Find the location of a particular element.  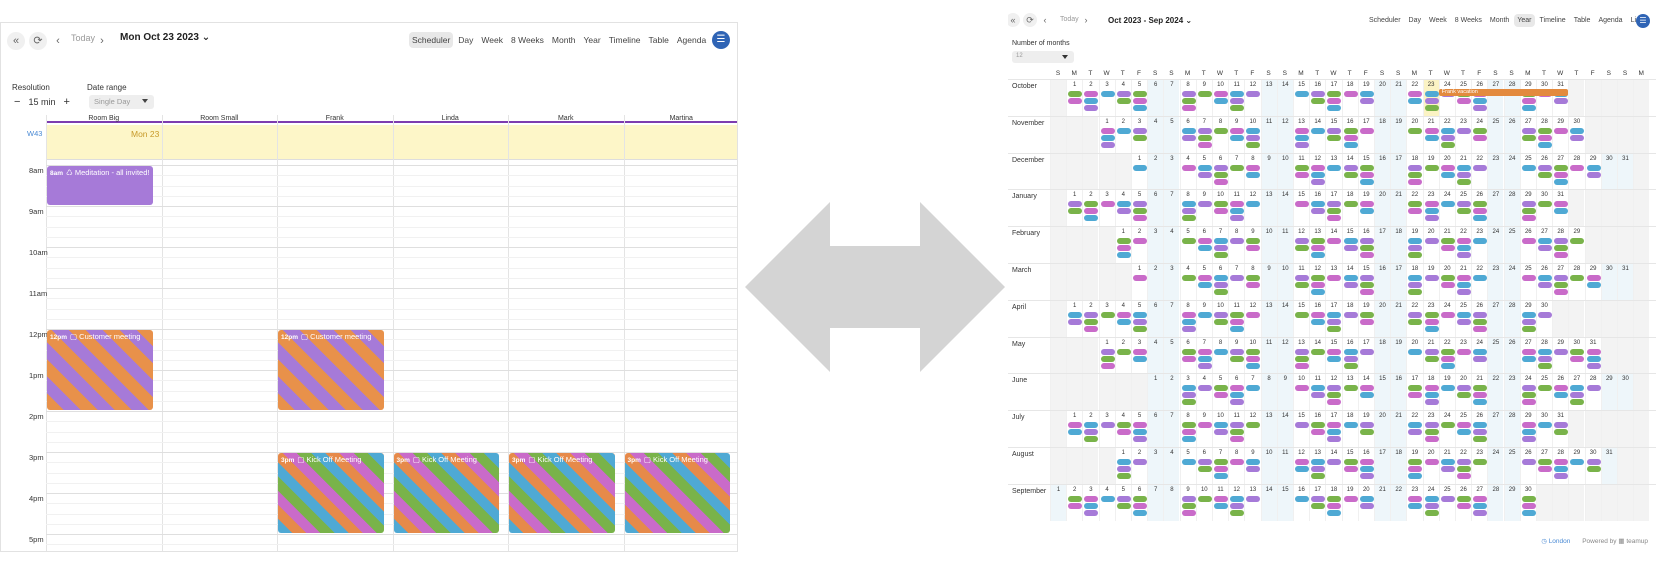

day-cell: 25 is located at coordinates (1511, 245).